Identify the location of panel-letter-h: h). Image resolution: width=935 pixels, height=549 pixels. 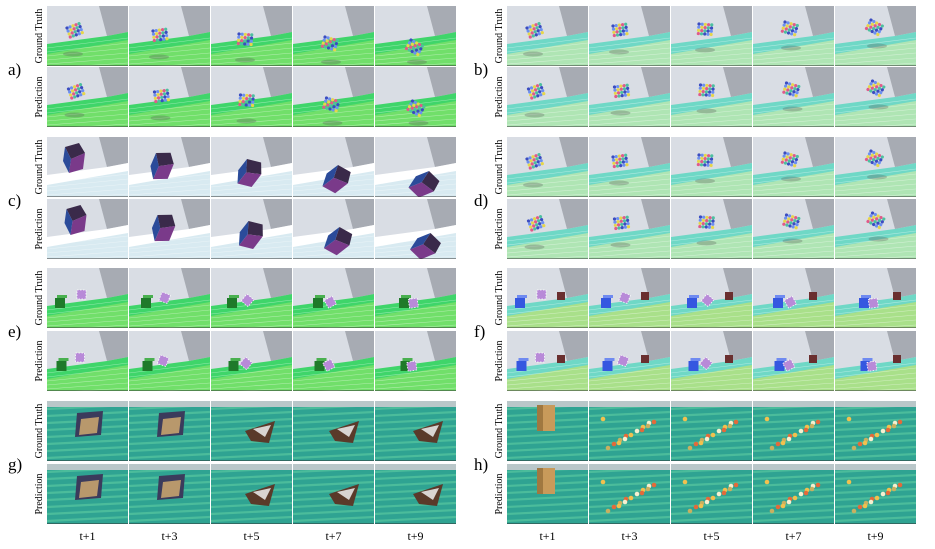
(481, 464).